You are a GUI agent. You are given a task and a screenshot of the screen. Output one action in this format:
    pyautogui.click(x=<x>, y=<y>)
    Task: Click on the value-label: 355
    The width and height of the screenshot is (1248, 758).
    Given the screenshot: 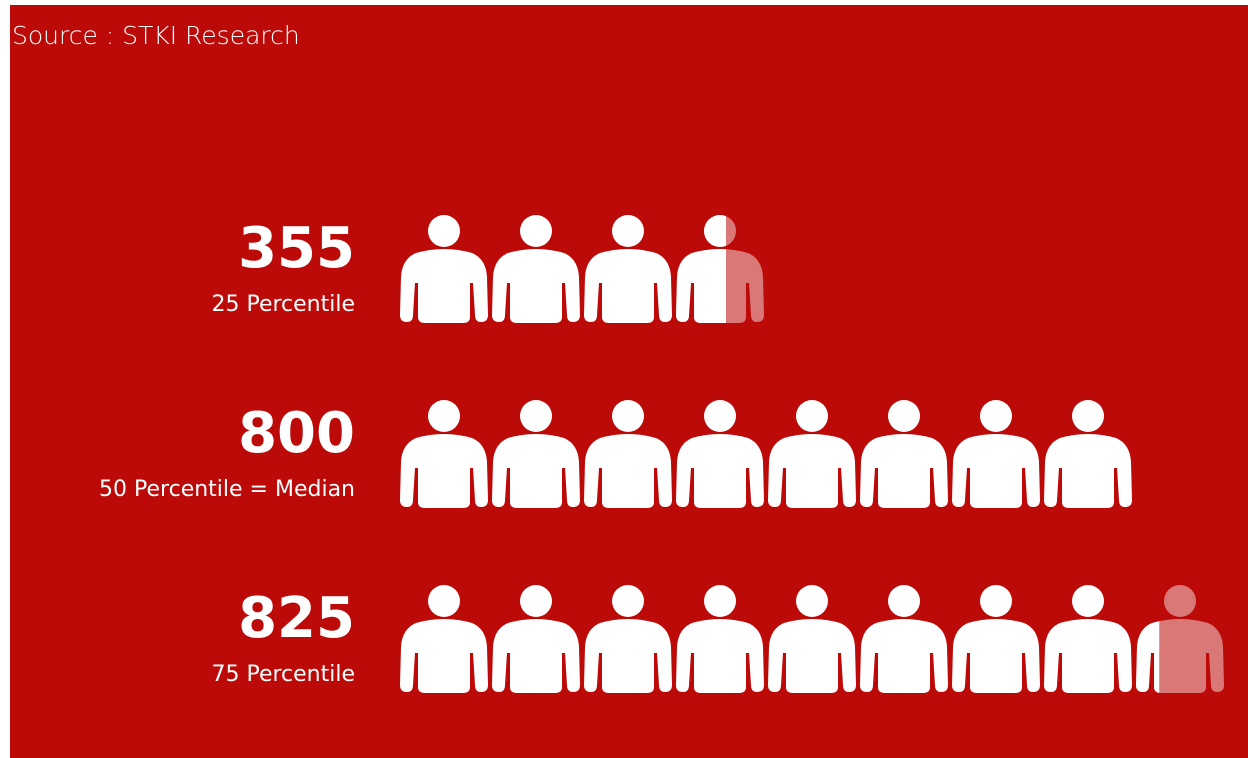 What is the action you would take?
    pyautogui.click(x=296, y=248)
    